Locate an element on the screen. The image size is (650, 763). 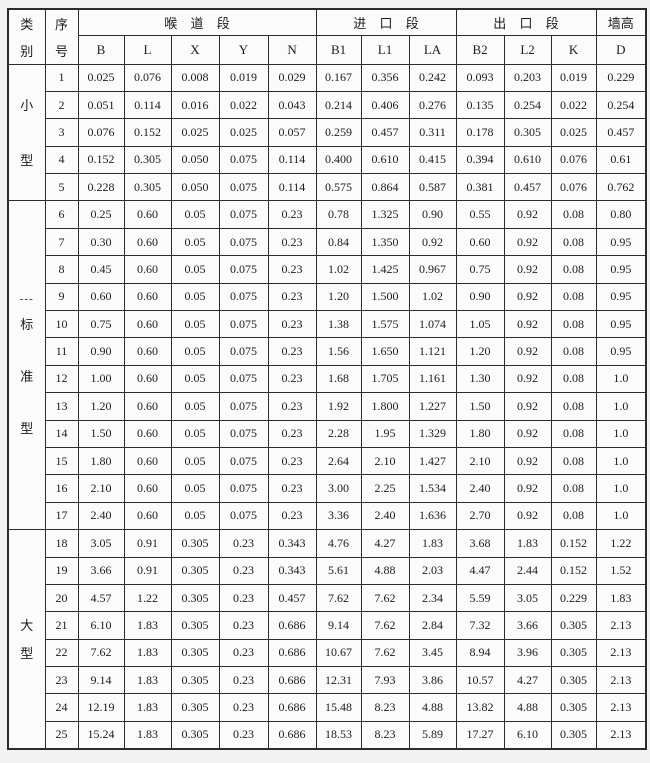
value-cell: 2.40 is located at coordinates (385, 516).